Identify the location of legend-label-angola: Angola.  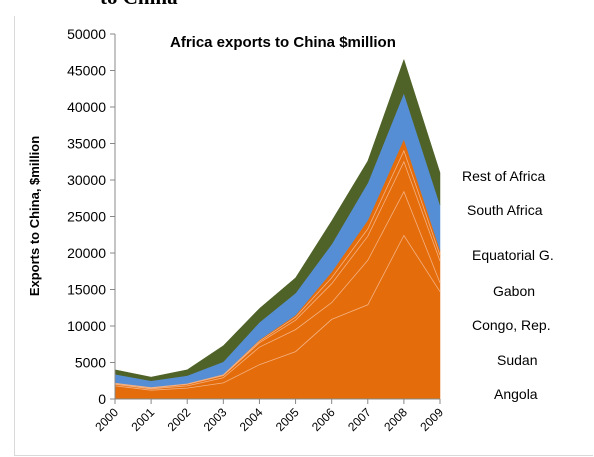
(516, 394).